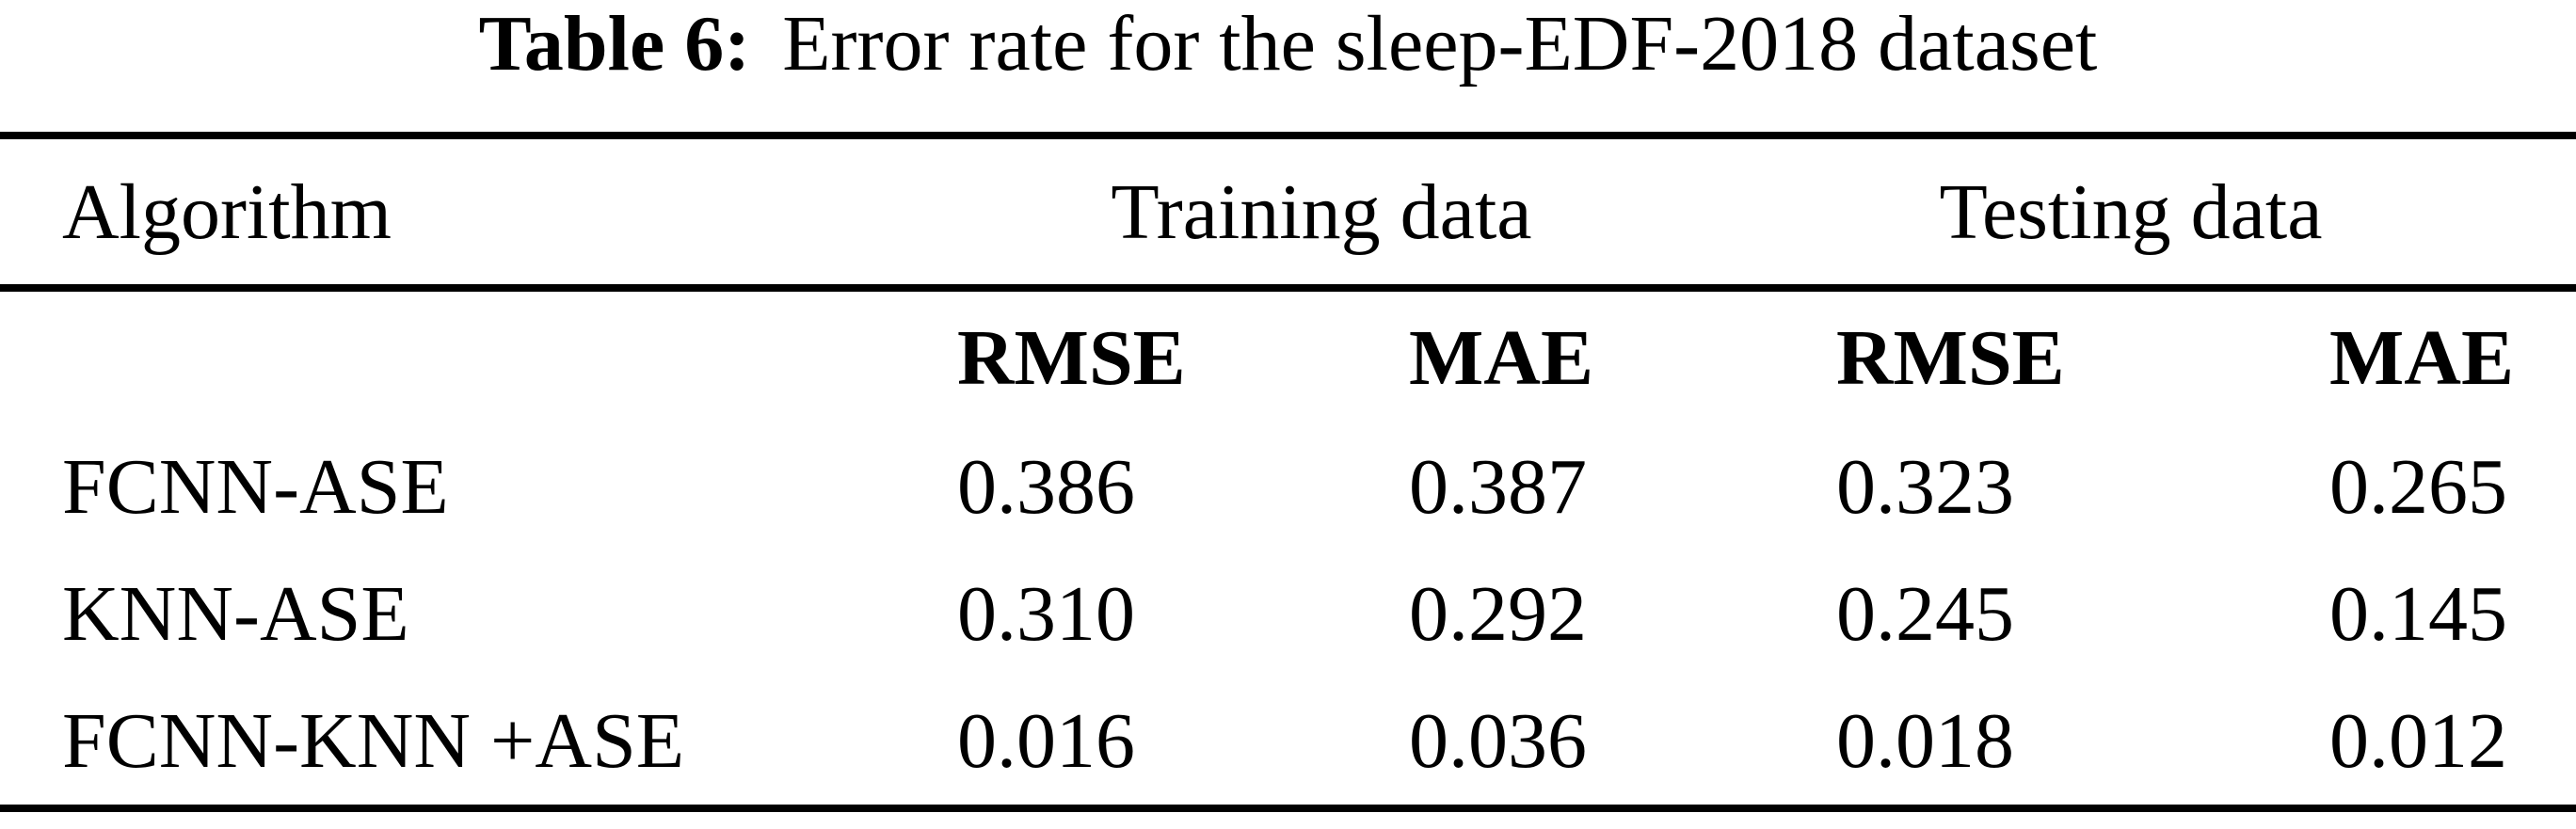 Image resolution: width=2576 pixels, height=829 pixels. I want to click on metric-header-testing-rmse: RMSE, so click(1950, 358).